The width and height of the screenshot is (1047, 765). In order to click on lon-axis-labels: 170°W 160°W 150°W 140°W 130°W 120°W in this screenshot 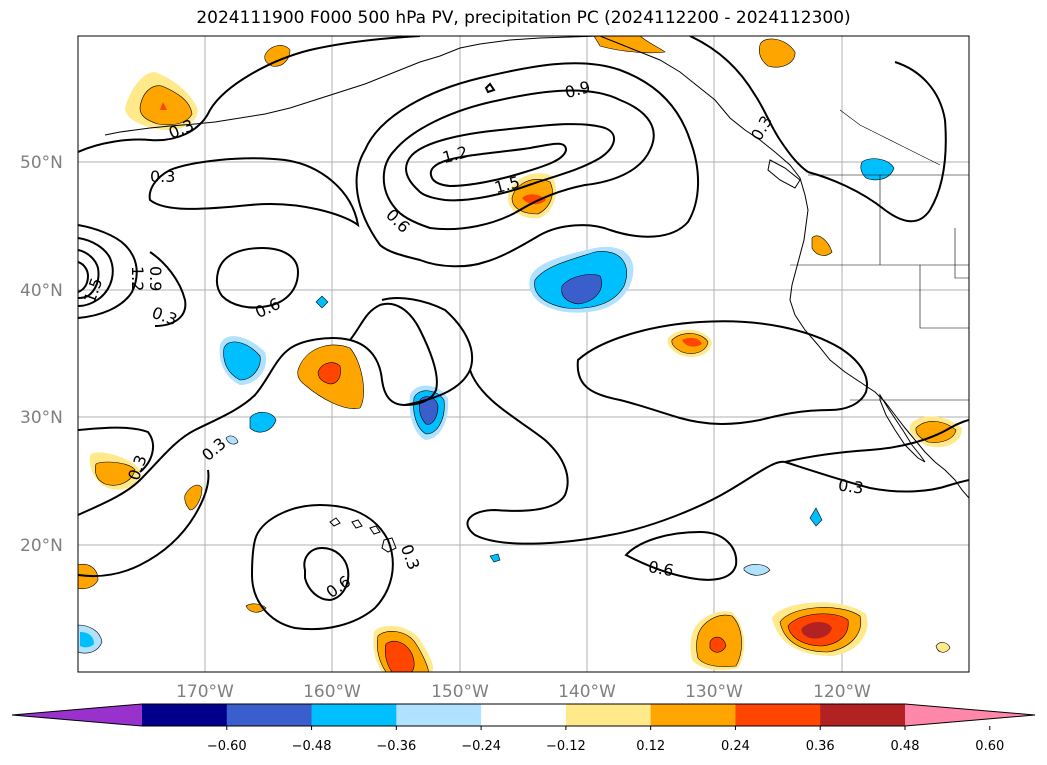, I will do `click(523, 692)`.